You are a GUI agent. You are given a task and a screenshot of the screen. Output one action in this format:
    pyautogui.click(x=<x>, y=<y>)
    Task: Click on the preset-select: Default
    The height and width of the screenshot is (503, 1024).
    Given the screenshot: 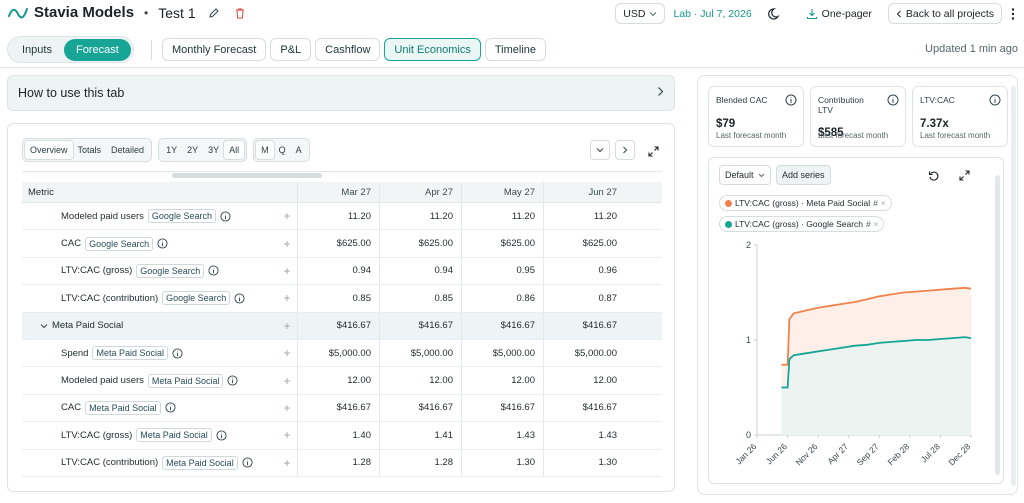 What is the action you would take?
    pyautogui.click(x=745, y=175)
    